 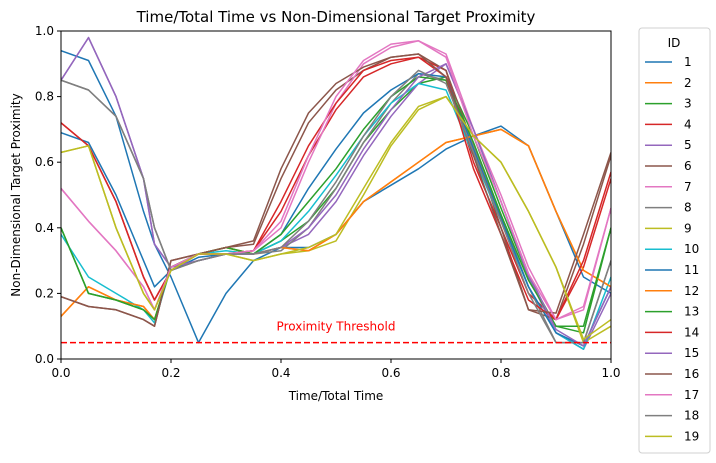 I want to click on x-tick-label: 0.0, so click(x=60, y=373).